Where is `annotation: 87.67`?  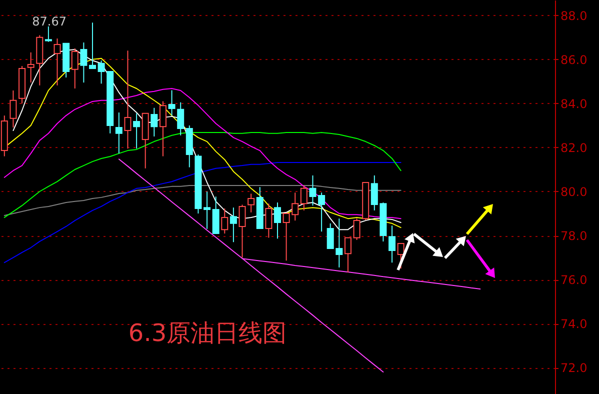
annotation: 87.67 is located at coordinates (49, 21).